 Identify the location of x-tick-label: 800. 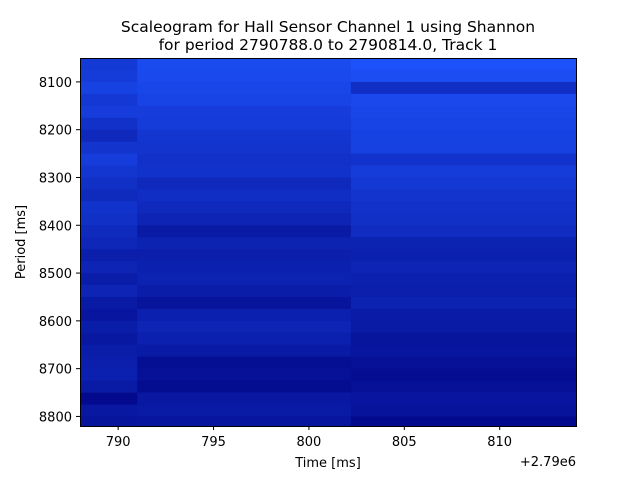
(309, 442).